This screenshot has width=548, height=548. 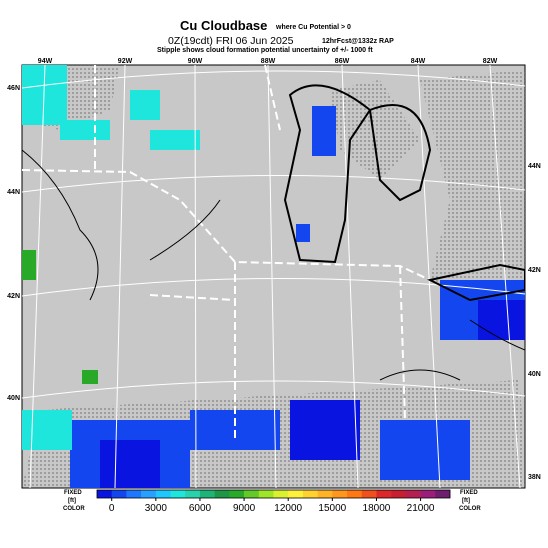 I want to click on colorbar-left-label: [ft], so click(x=72, y=501).